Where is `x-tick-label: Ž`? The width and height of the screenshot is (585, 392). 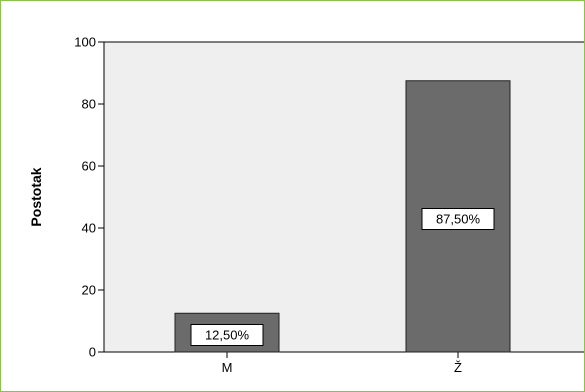 x-tick-label: Ž is located at coordinates (458, 367).